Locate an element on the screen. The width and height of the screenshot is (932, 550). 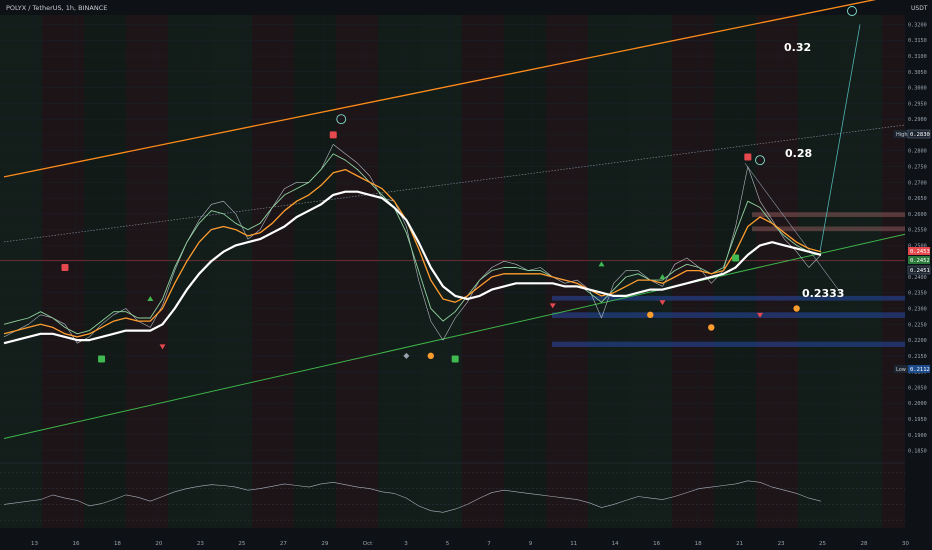
price-tick-label: 0.3100 is located at coordinates (917, 57).